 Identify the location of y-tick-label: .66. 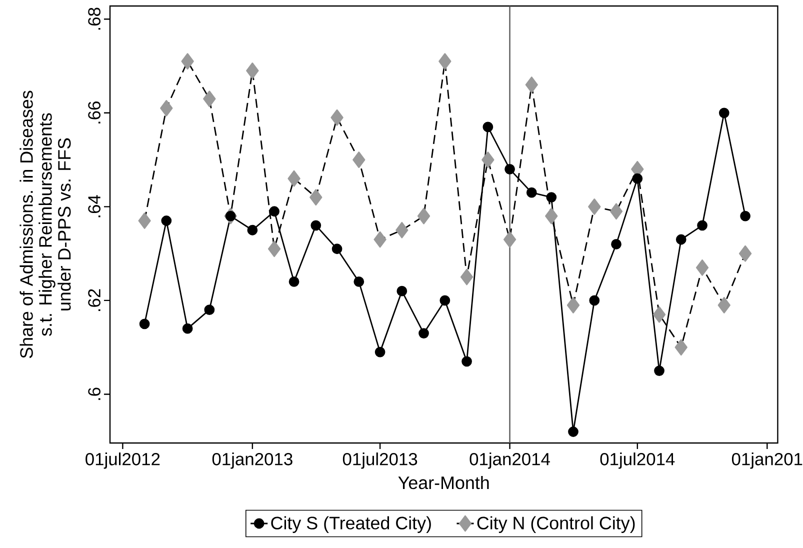
(94, 113).